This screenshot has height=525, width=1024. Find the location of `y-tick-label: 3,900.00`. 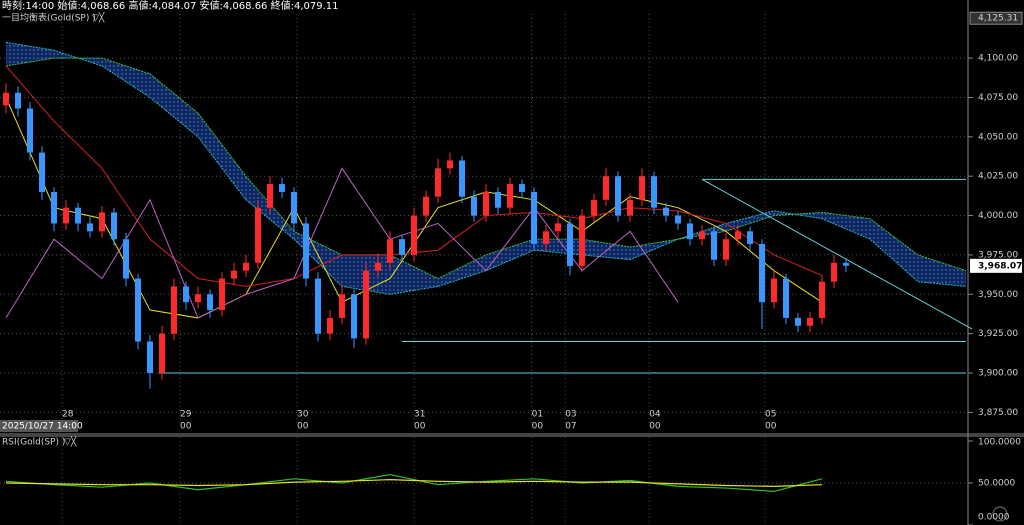

y-tick-label: 3,900.00 is located at coordinates (998, 374).